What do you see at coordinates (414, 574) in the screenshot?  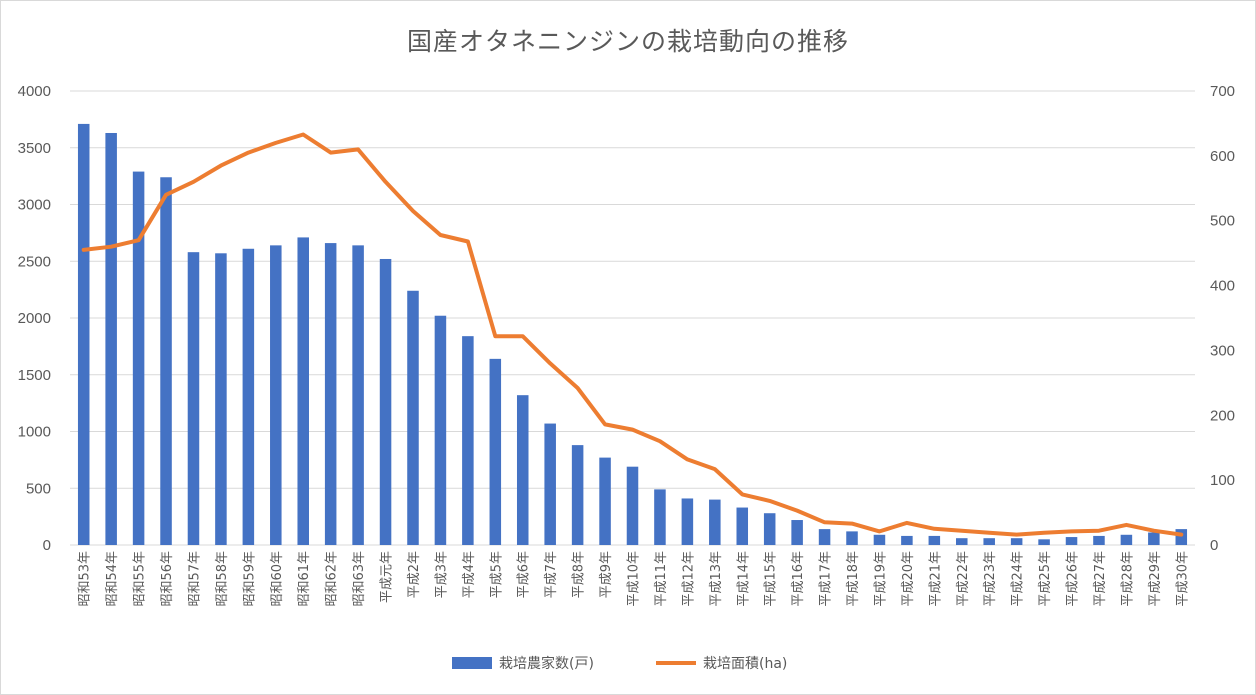 I see `x-axis-tick-label: 平成2年` at bounding box center [414, 574].